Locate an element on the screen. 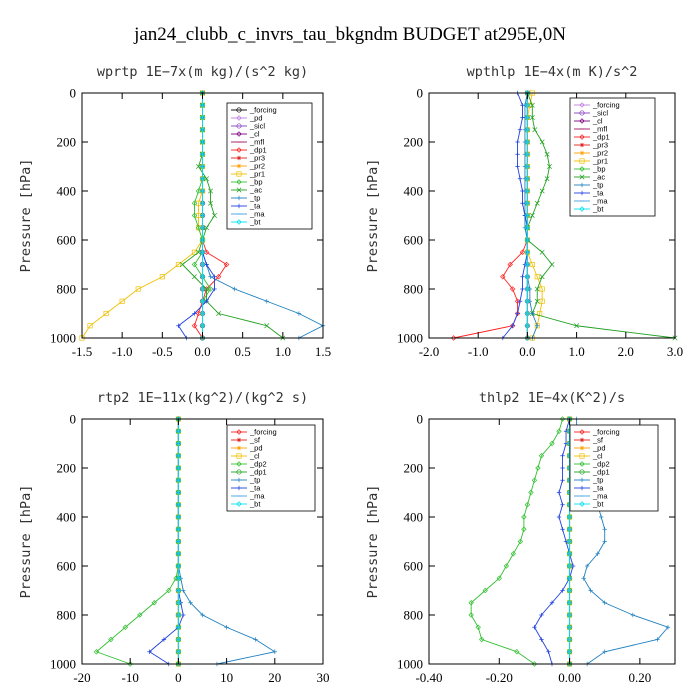 The height and width of the screenshot is (700, 700). y-tick-label: 0 is located at coordinates (420, 419).